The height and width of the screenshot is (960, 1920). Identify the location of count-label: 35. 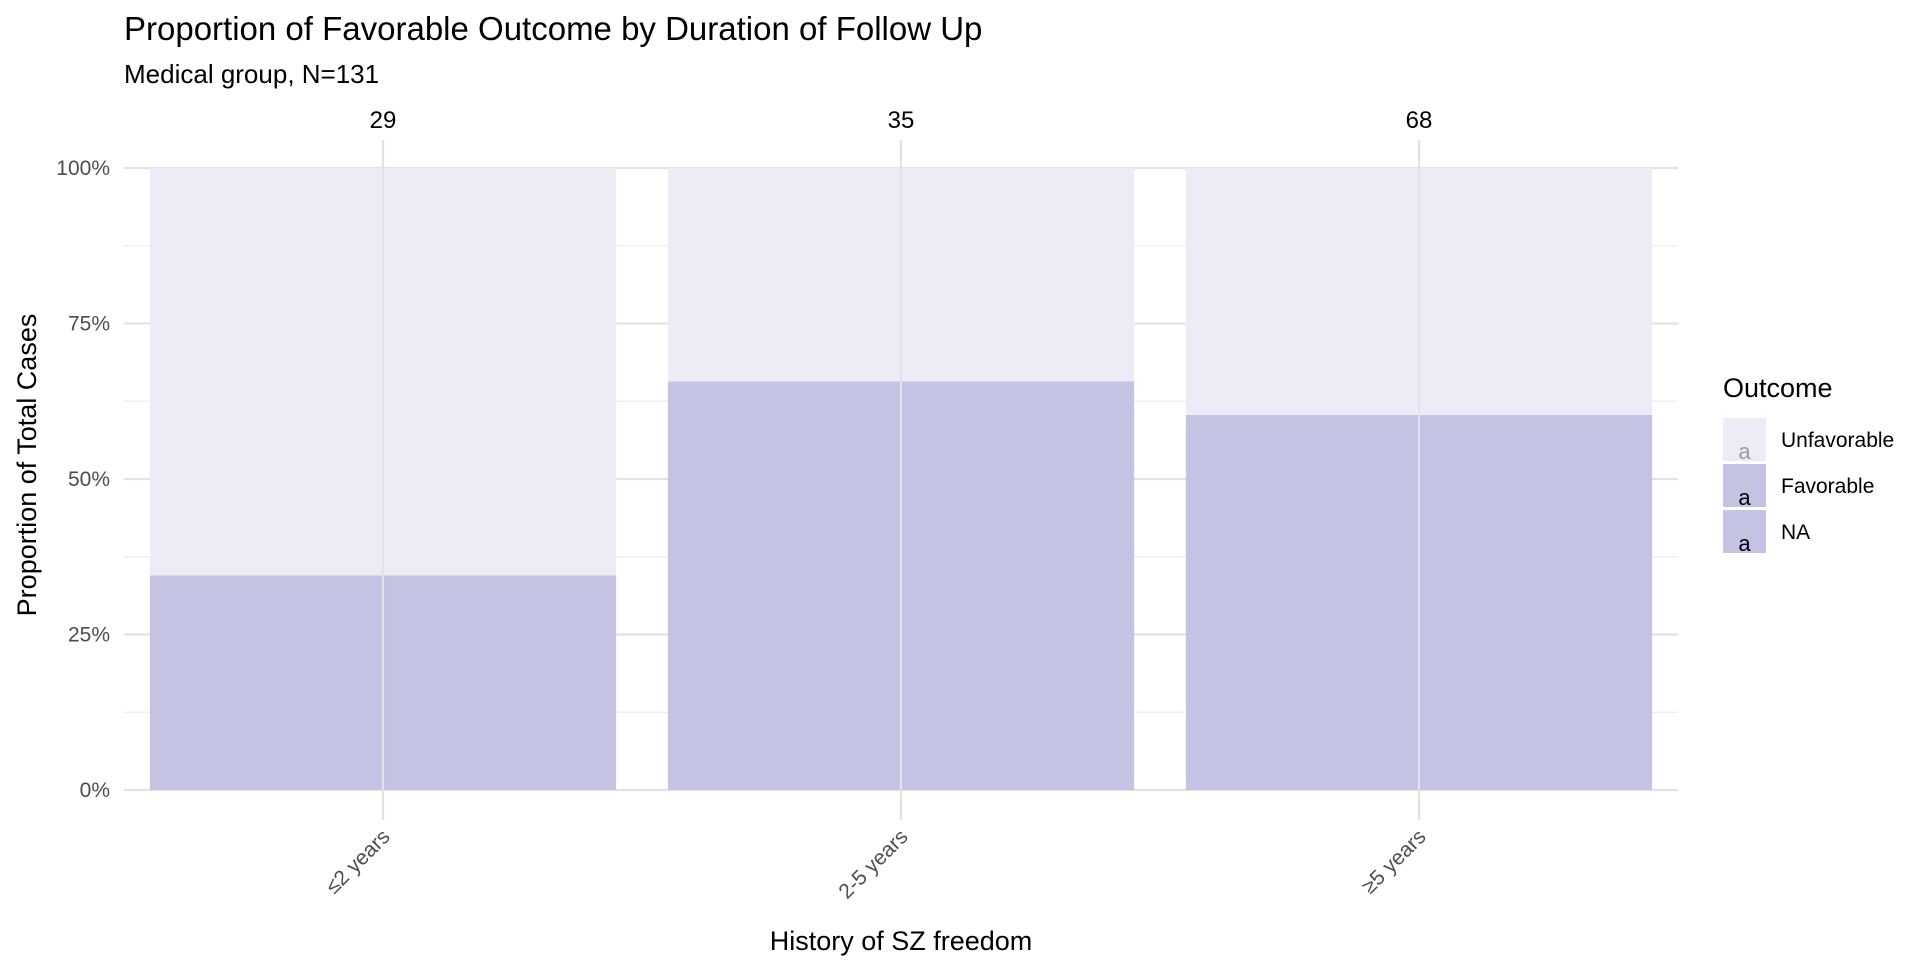
(901, 120).